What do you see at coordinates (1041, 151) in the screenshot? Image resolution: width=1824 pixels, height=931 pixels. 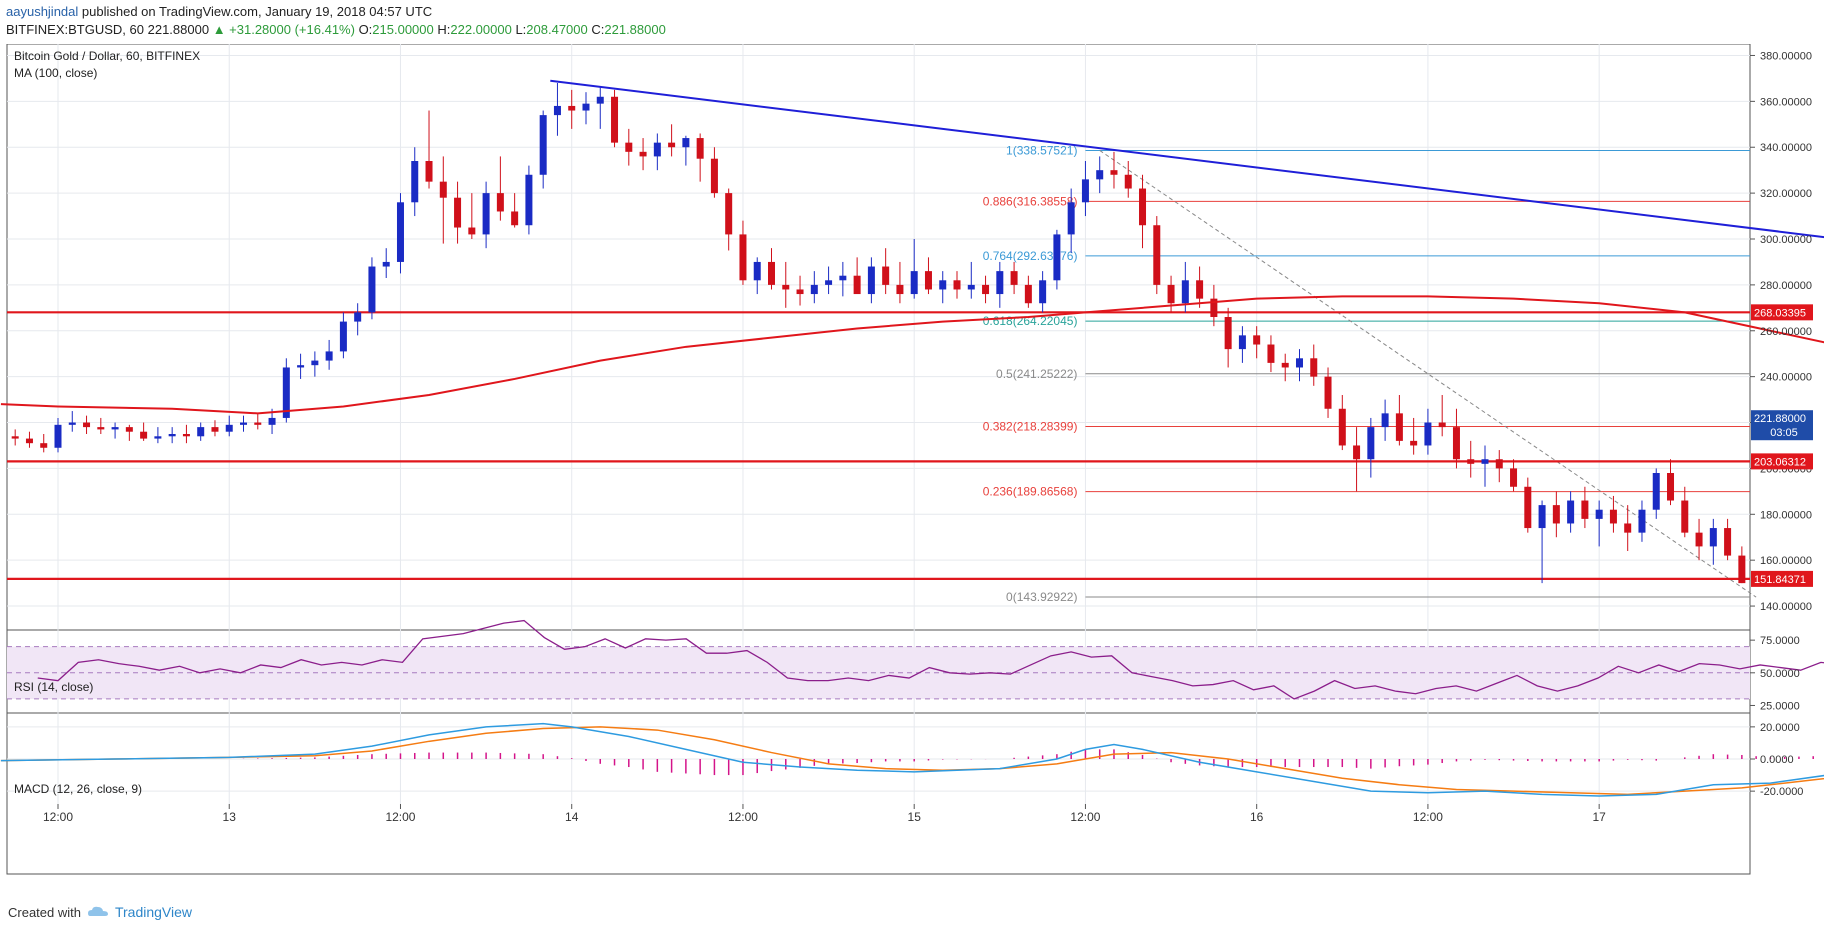 I see `fib-level-label: 1(338.57521)` at bounding box center [1041, 151].